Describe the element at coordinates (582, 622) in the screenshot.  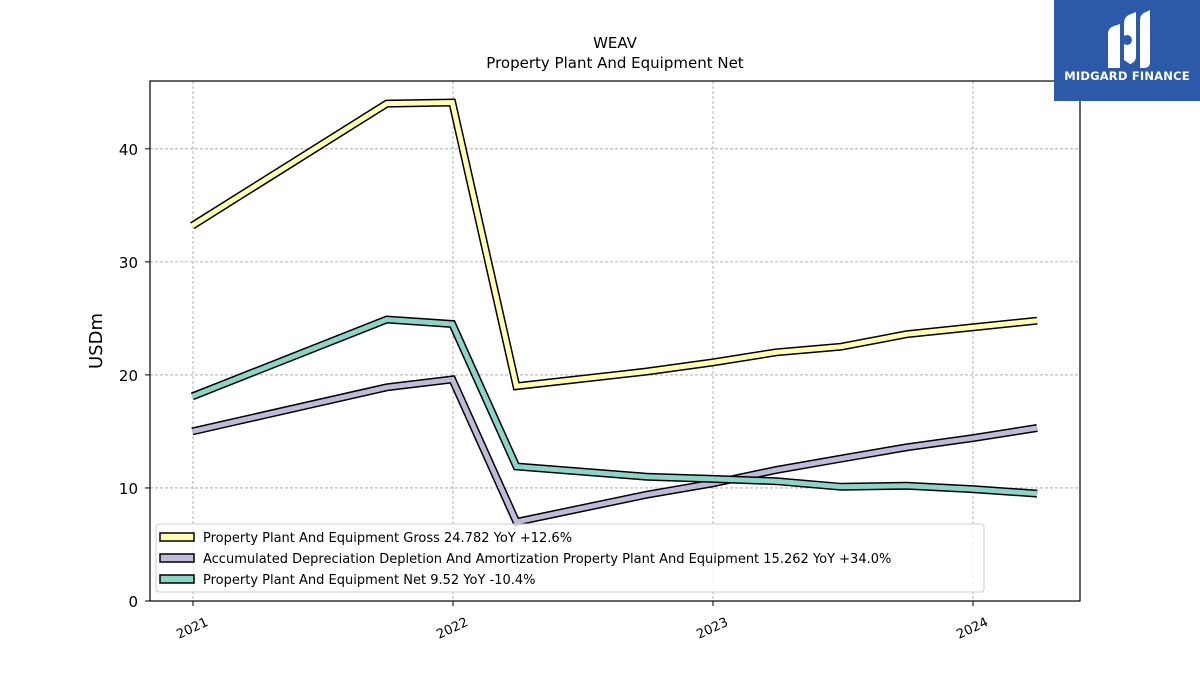
I see `x-axis-ticks: 2021 2022 2023 2024` at that location.